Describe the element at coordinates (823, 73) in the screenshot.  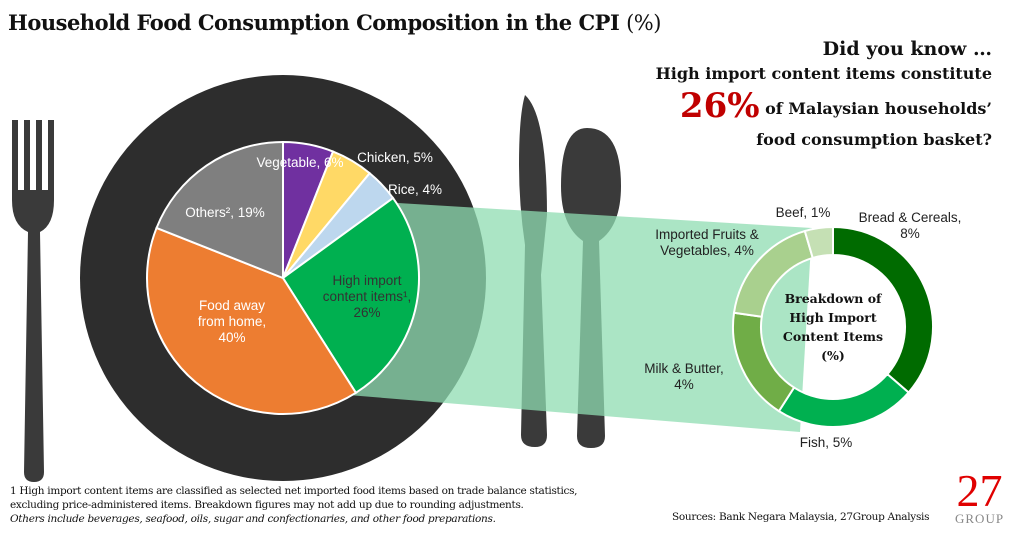
I see `callout-line: High import content items constitute` at that location.